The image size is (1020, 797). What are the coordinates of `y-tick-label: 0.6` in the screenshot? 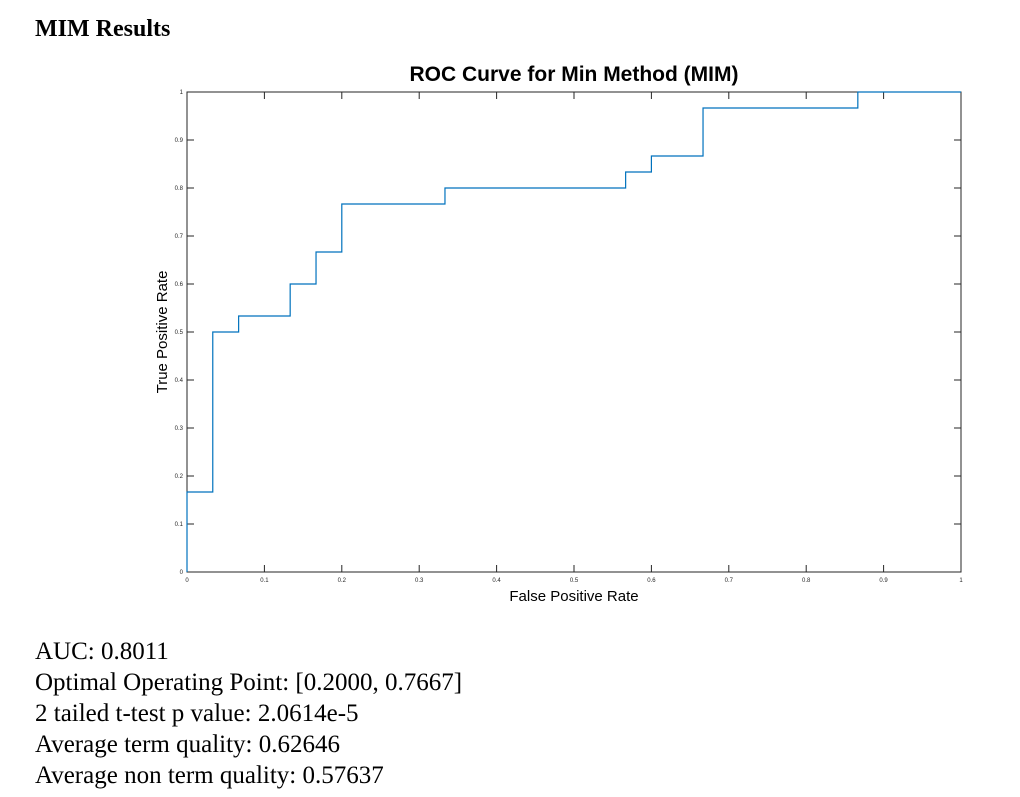 It's located at (179, 285).